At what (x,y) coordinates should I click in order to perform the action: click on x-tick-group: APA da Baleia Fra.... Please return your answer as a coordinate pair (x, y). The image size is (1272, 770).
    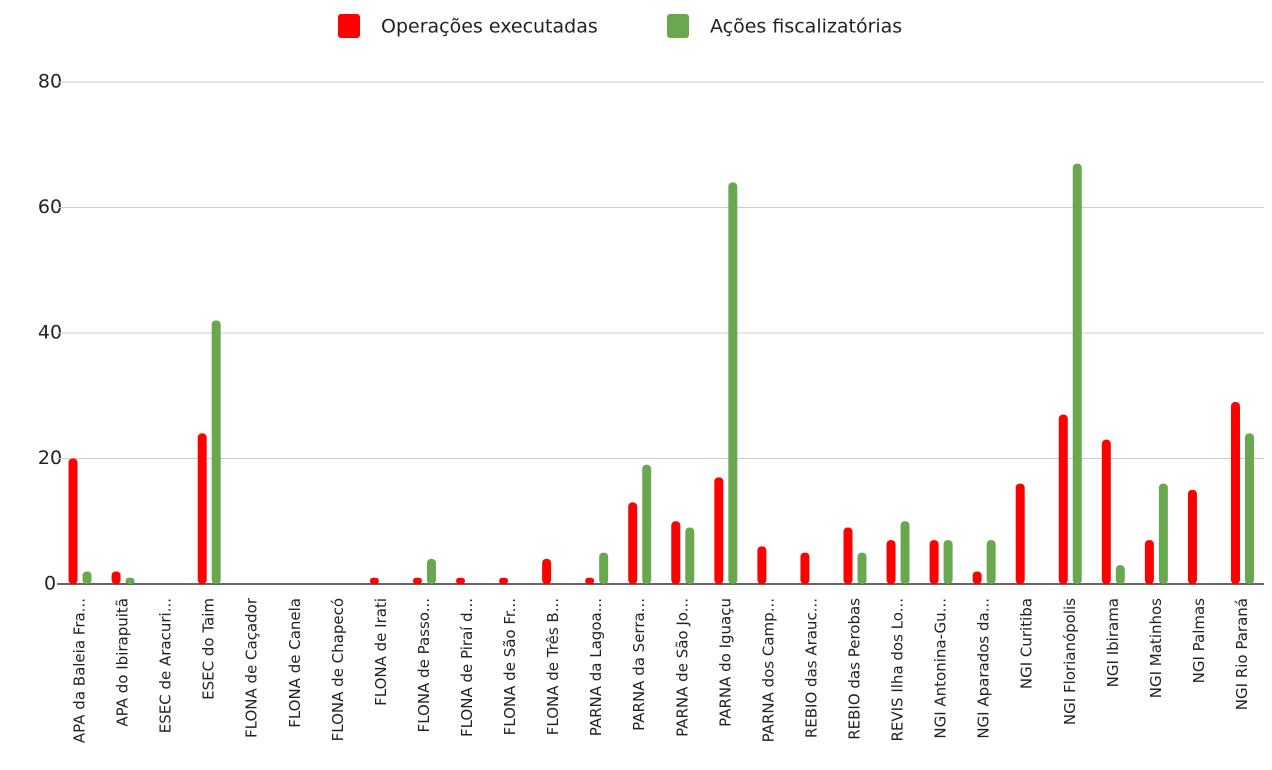
    Looking at the image, I should click on (80, 670).